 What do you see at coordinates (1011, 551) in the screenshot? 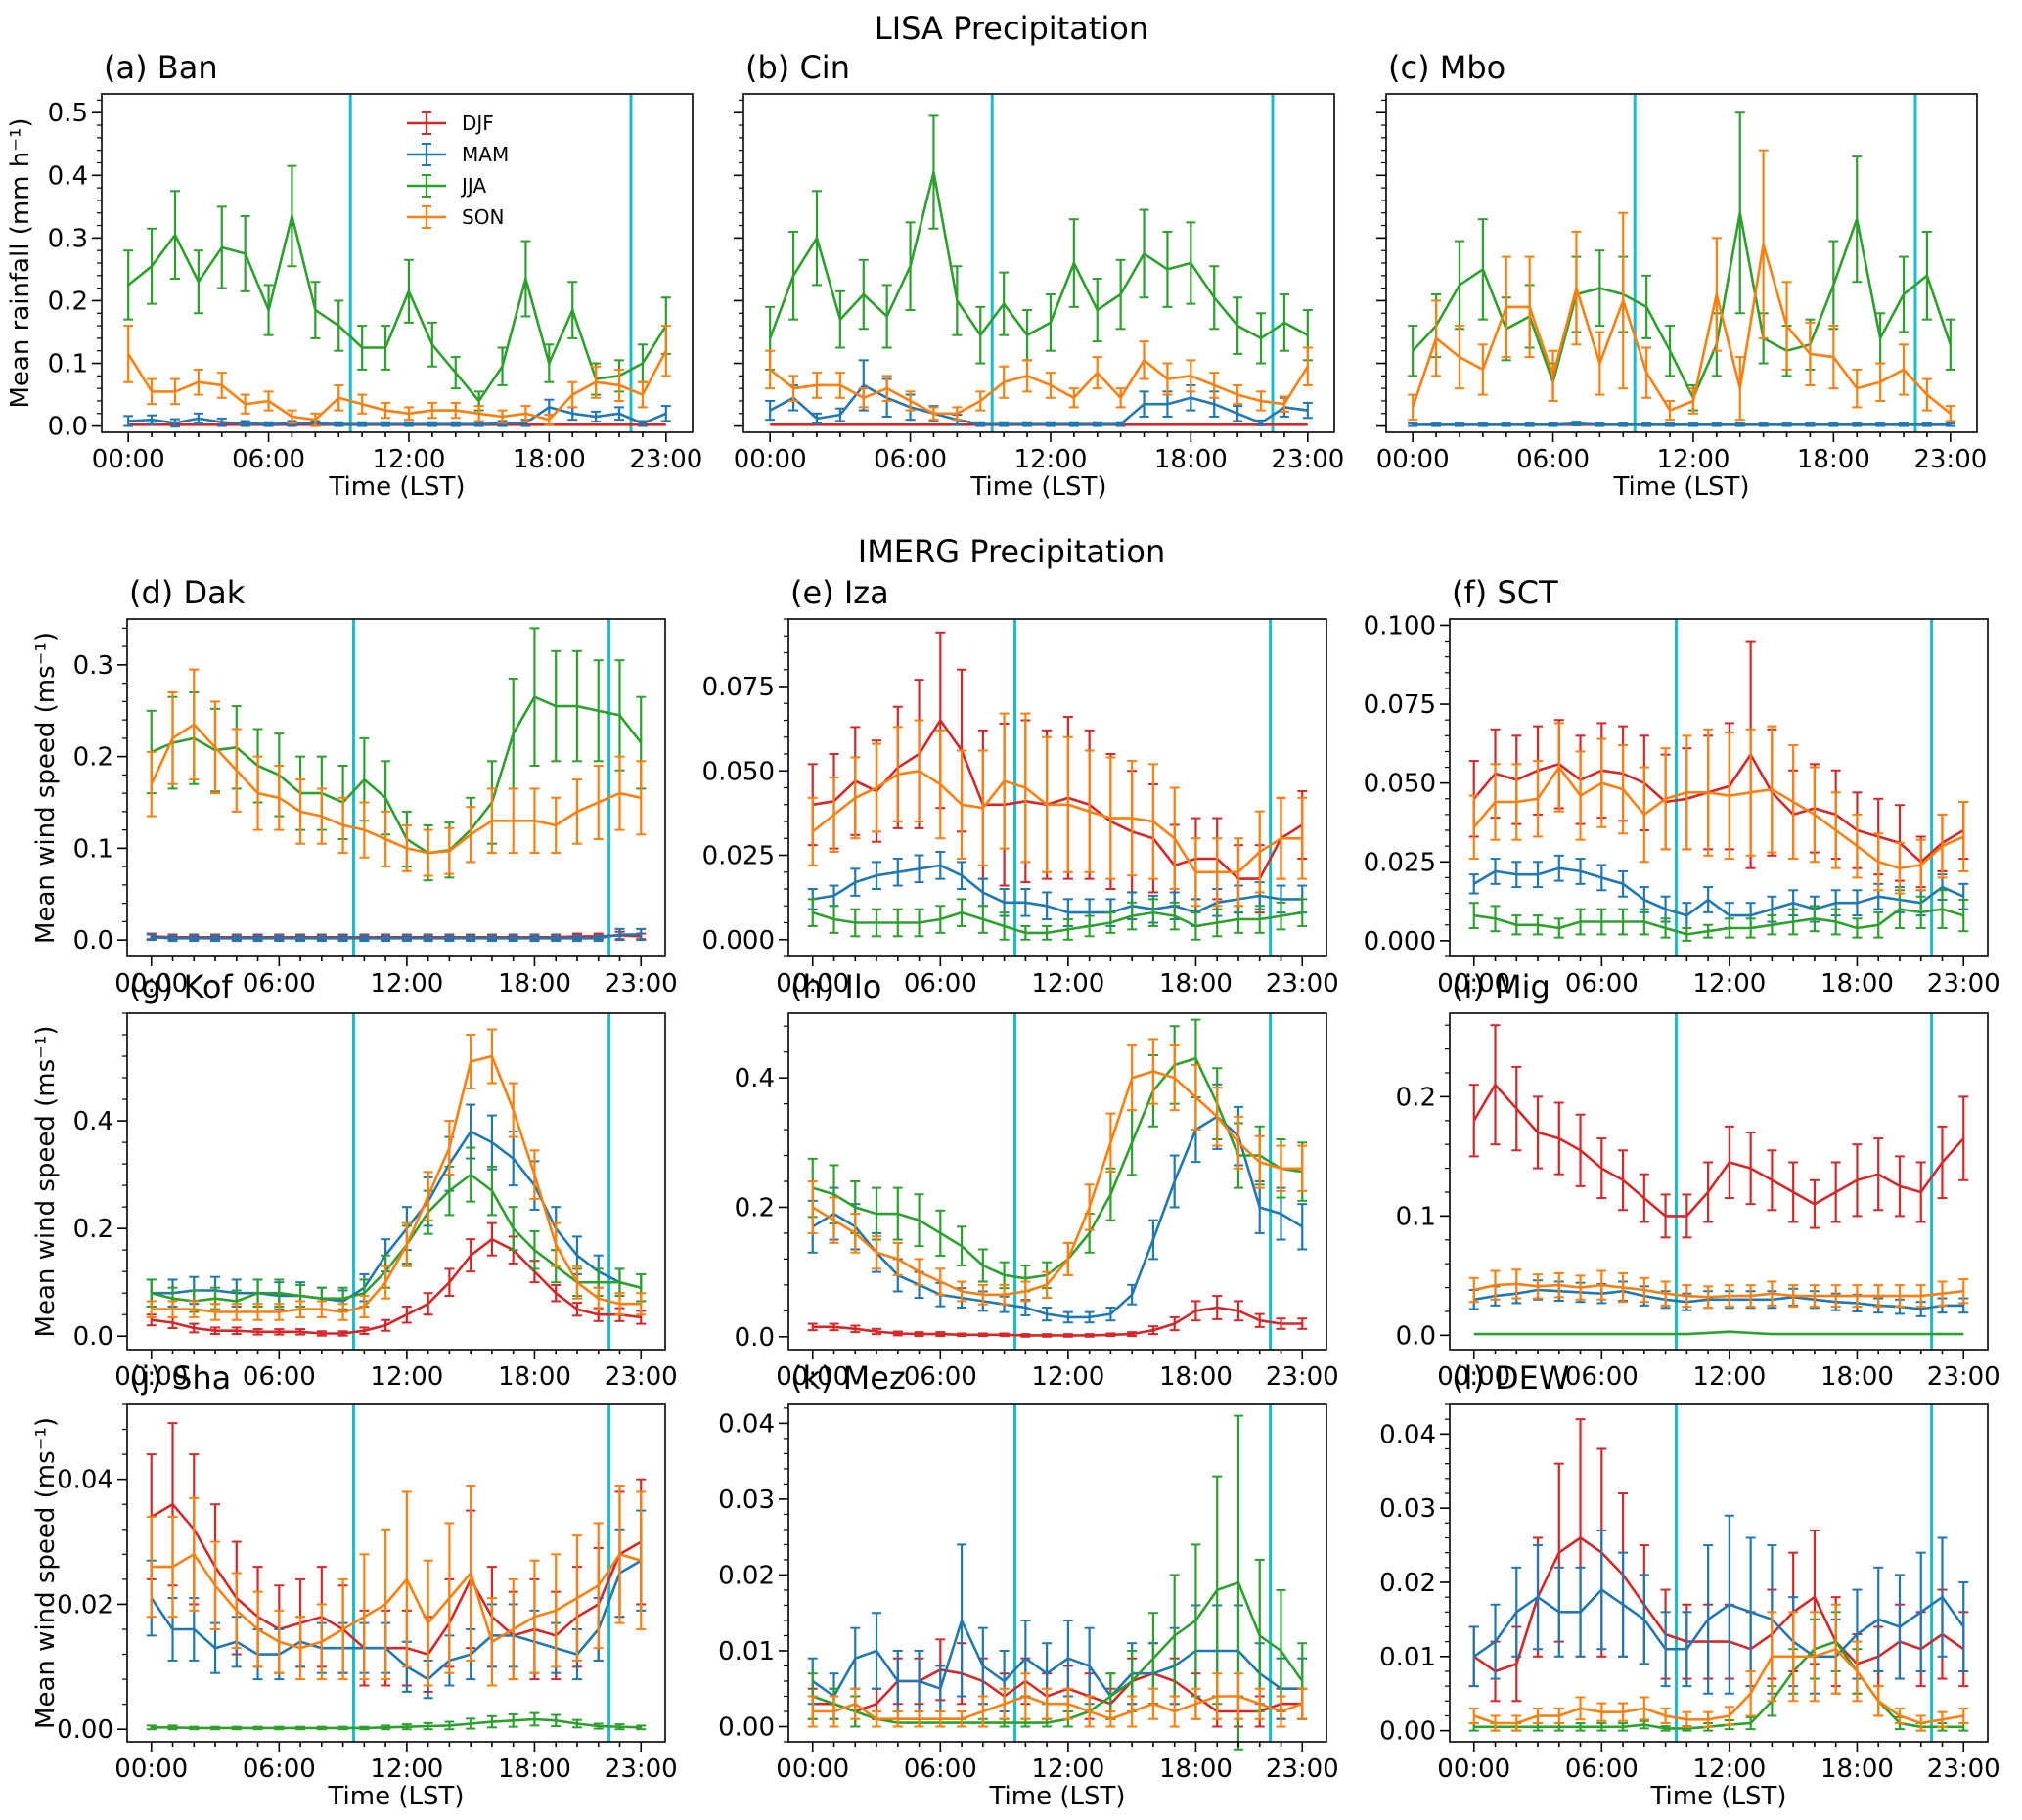
I see `suptitle-imerg: IMERG Precipitation` at bounding box center [1011, 551].